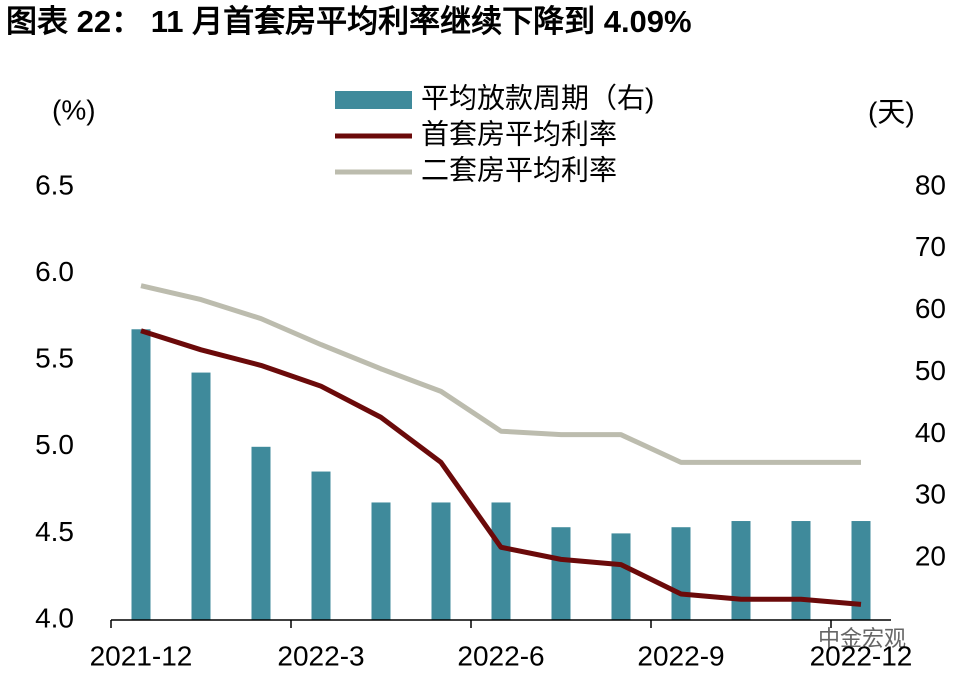  Describe the element at coordinates (54, 444) in the screenshot. I see `y-tick-label: 5.0` at that location.